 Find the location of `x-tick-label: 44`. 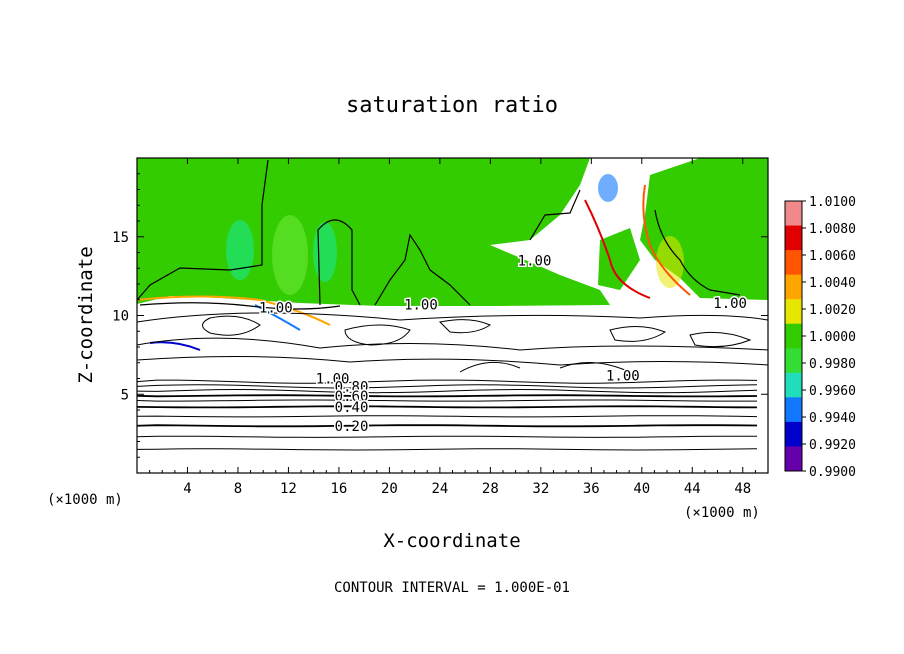

x-tick-label: 44 is located at coordinates (692, 489).